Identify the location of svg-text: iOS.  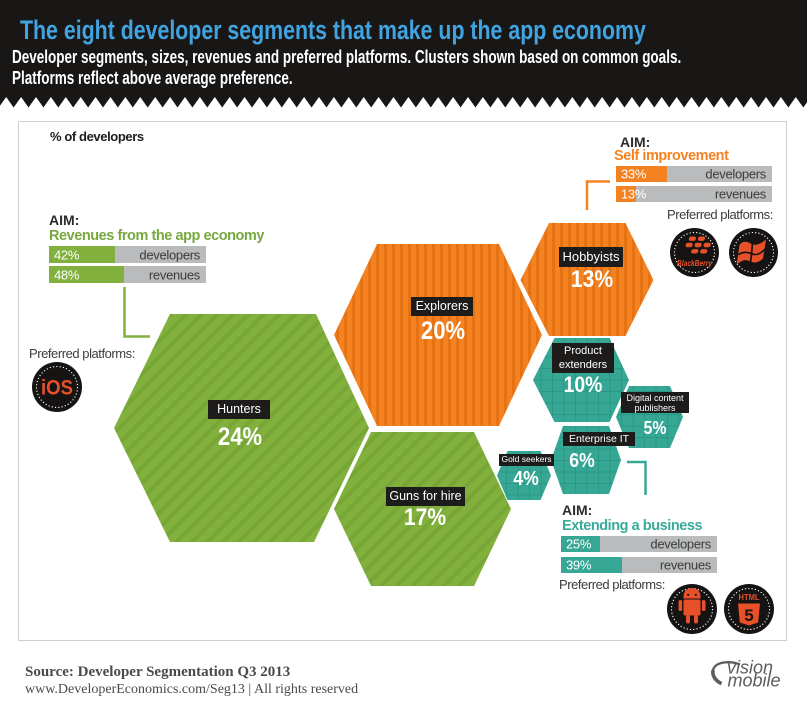
(57, 388).